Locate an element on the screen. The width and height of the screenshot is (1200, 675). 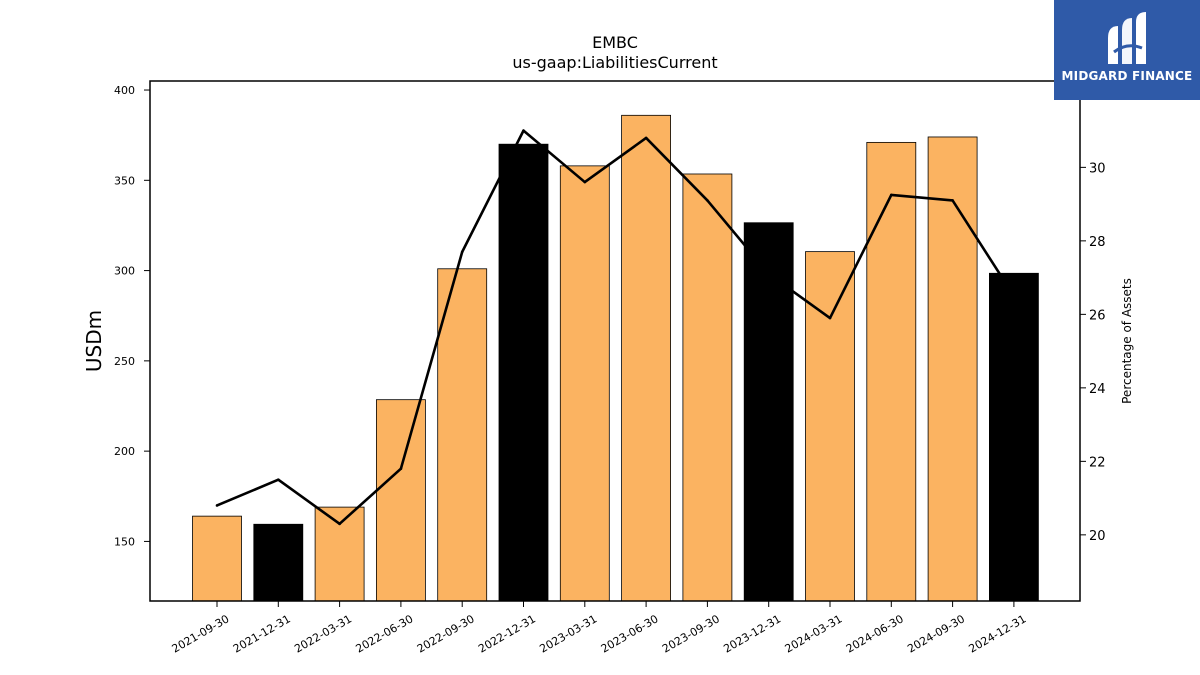
y2-tick-label: 30 is located at coordinates (1097, 168).